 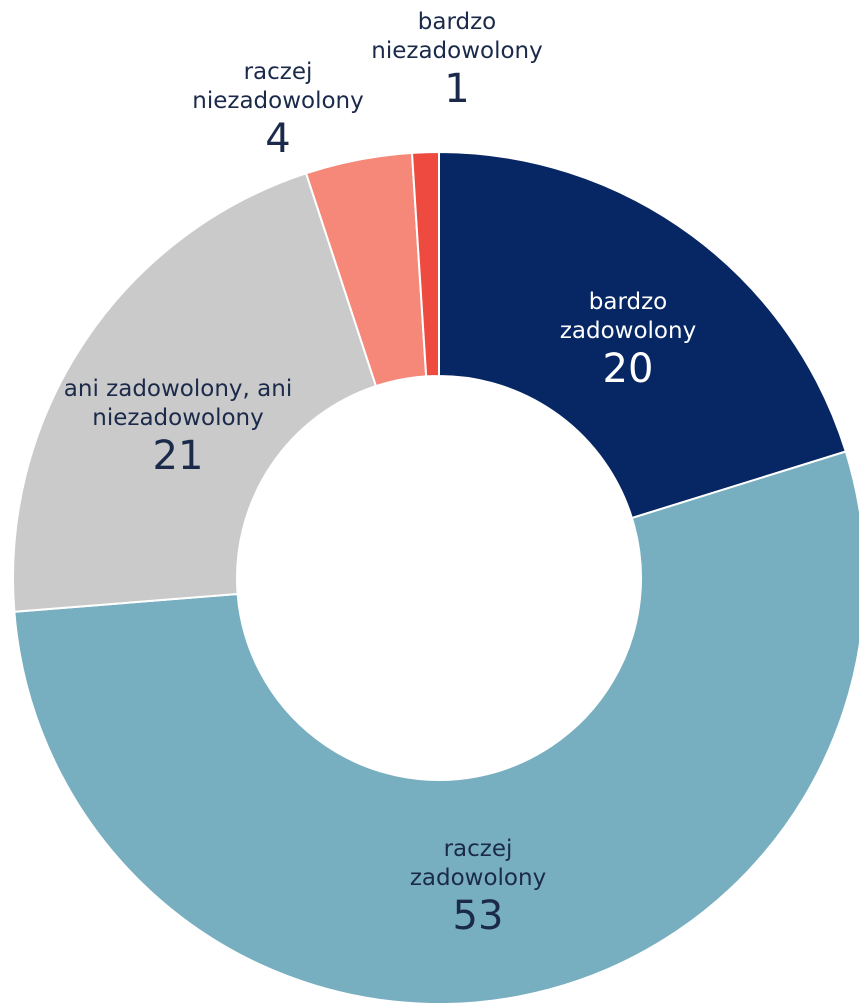 I want to click on slice-label: raczej niezadowolony 4, so click(x=278, y=110).